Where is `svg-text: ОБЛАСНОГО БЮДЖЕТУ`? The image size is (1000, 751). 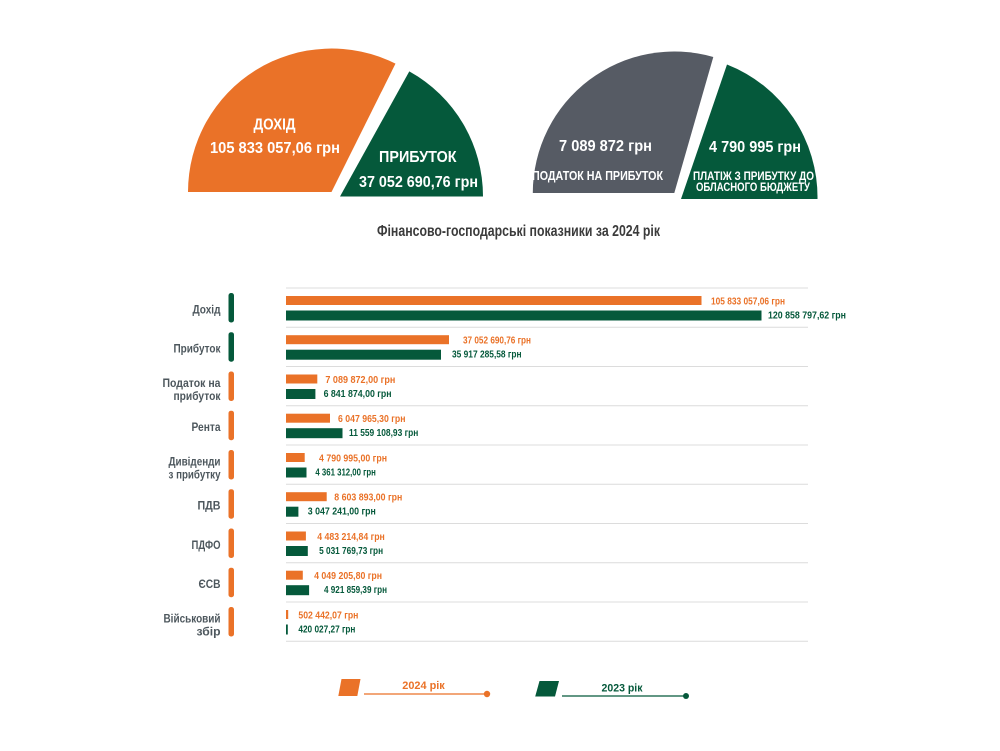 svg-text: ОБЛАСНОГО БЮДЖЕТУ is located at coordinates (753, 188).